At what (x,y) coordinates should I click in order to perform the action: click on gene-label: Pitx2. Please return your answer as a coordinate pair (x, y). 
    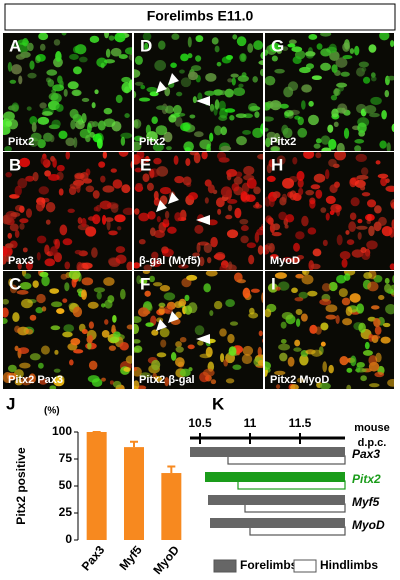
    Looking at the image, I should click on (366, 479).